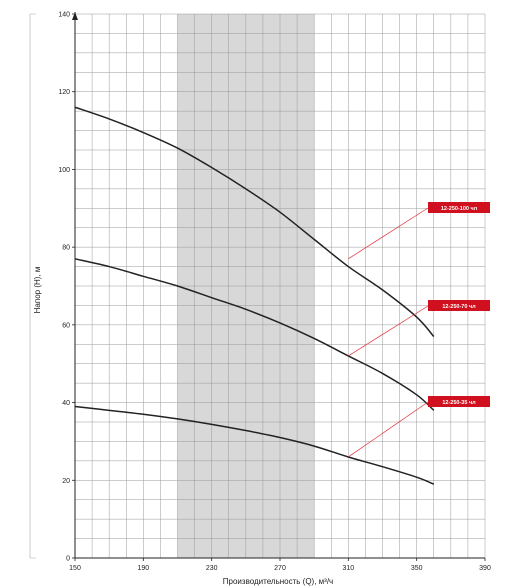 This screenshot has width=513, height=588. I want to click on y-axis-arrow, so click(75, 16).